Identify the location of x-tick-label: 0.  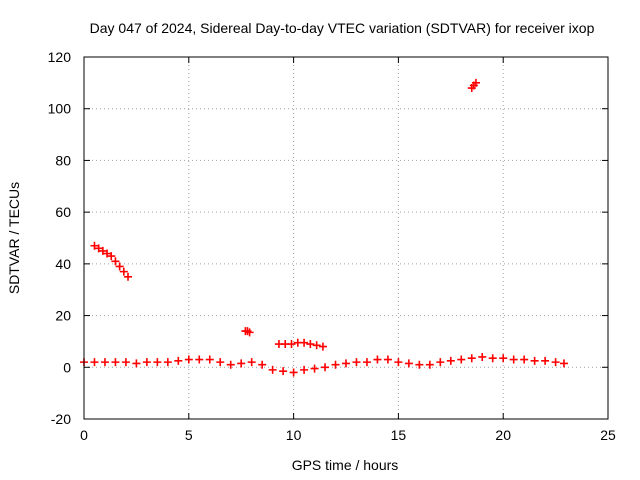
(84, 435).